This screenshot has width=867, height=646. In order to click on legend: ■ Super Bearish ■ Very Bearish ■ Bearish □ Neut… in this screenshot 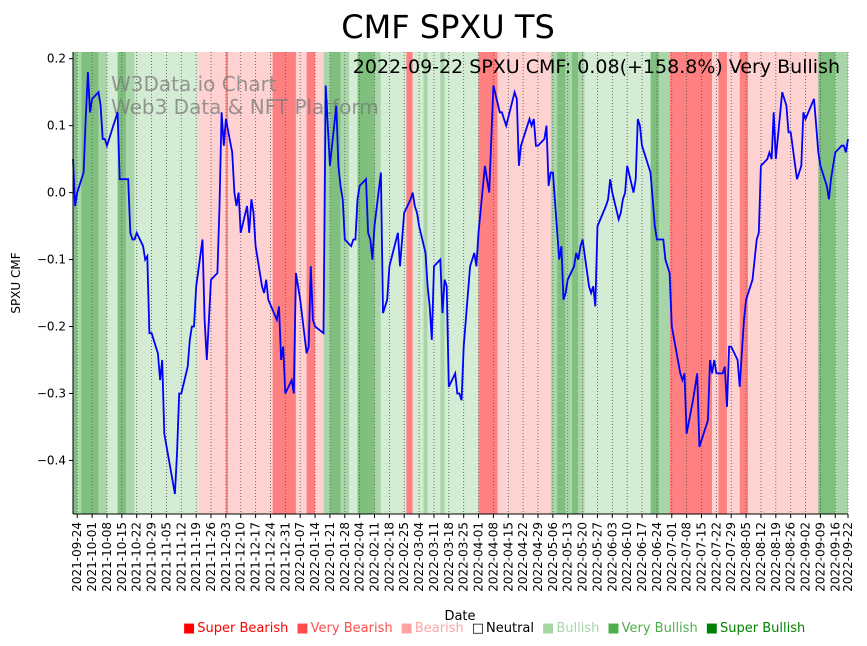, I will do `click(498, 628)`.